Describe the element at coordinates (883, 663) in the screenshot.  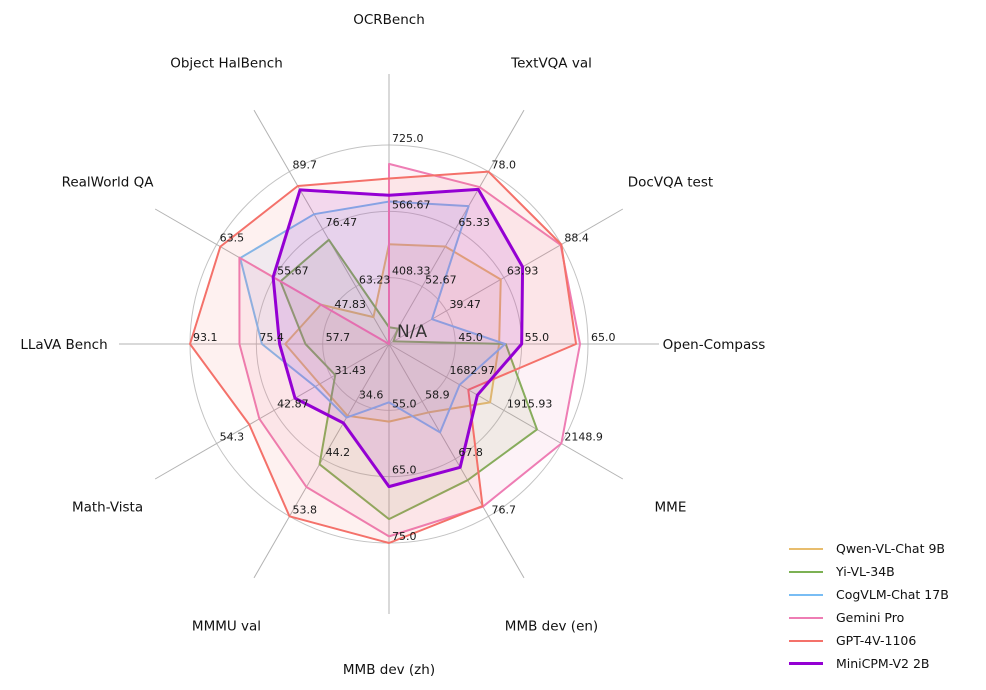
I see `legend-label: MiniCPM-V2 2B` at that location.